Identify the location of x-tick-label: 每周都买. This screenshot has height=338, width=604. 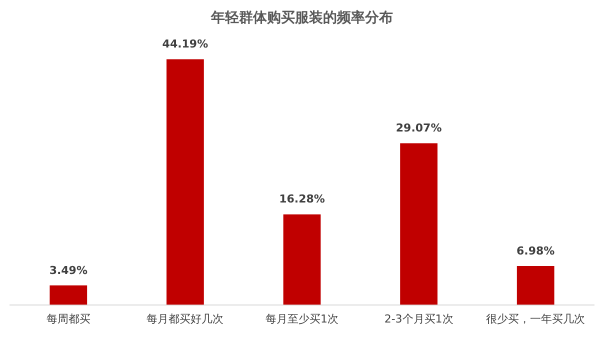
(68, 319).